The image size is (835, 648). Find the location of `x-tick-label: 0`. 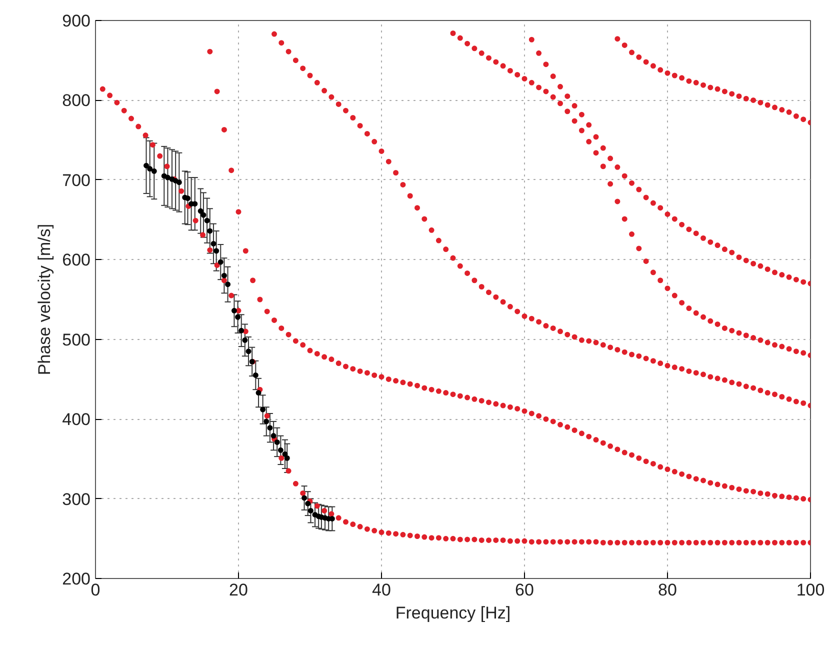

x-tick-label: 0 is located at coordinates (95, 590).